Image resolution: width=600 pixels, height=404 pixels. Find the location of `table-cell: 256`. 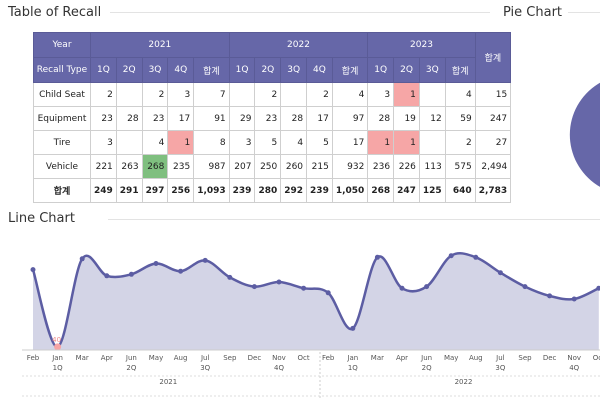

table-cell: 256 is located at coordinates (181, 190).